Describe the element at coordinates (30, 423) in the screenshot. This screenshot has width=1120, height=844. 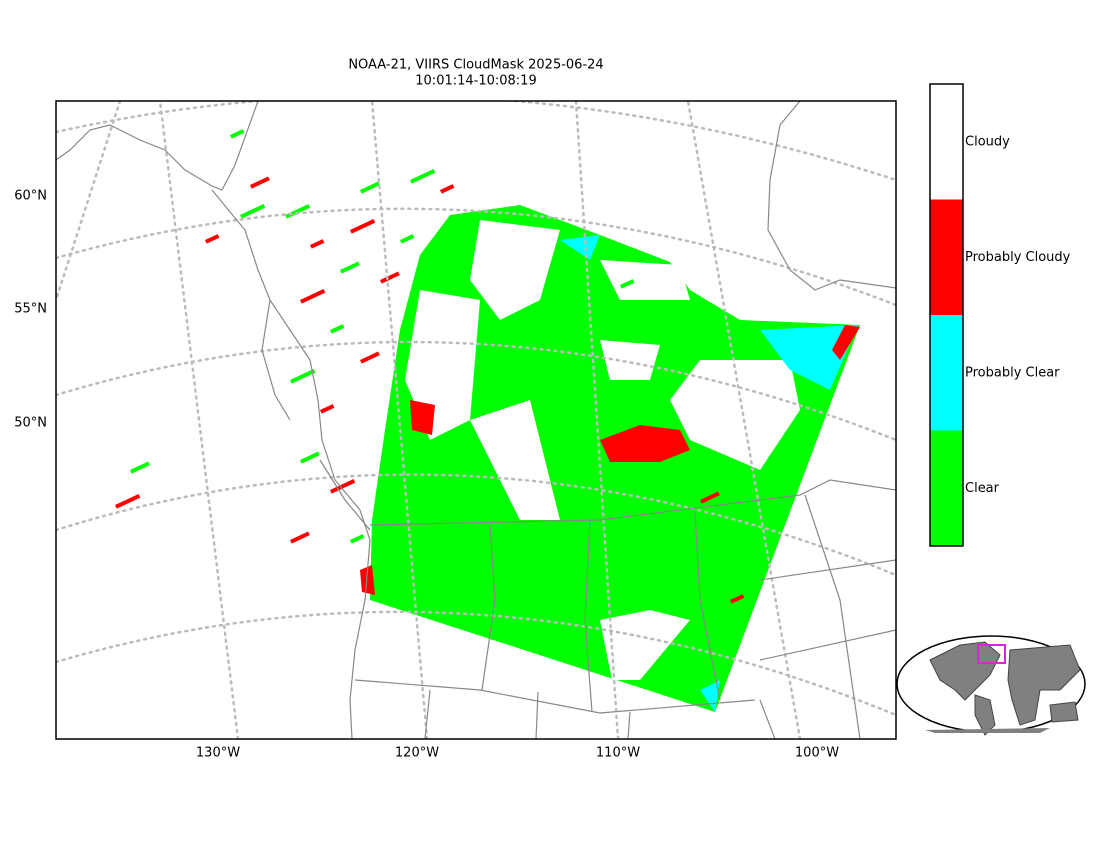
I see `lat-label: 50°N` at that location.